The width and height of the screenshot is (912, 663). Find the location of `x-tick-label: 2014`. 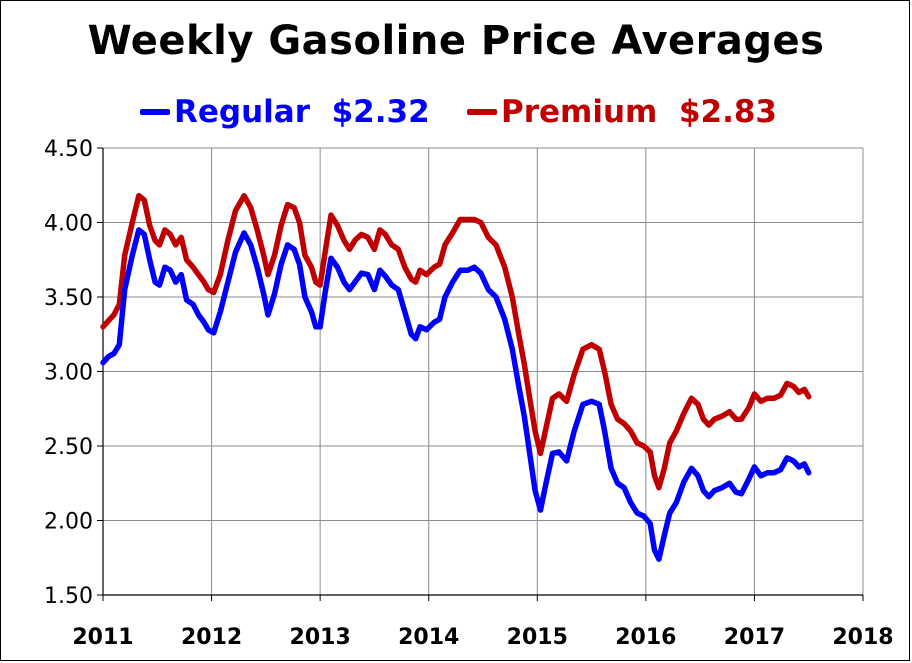

x-tick-label: 2014 is located at coordinates (428, 637).